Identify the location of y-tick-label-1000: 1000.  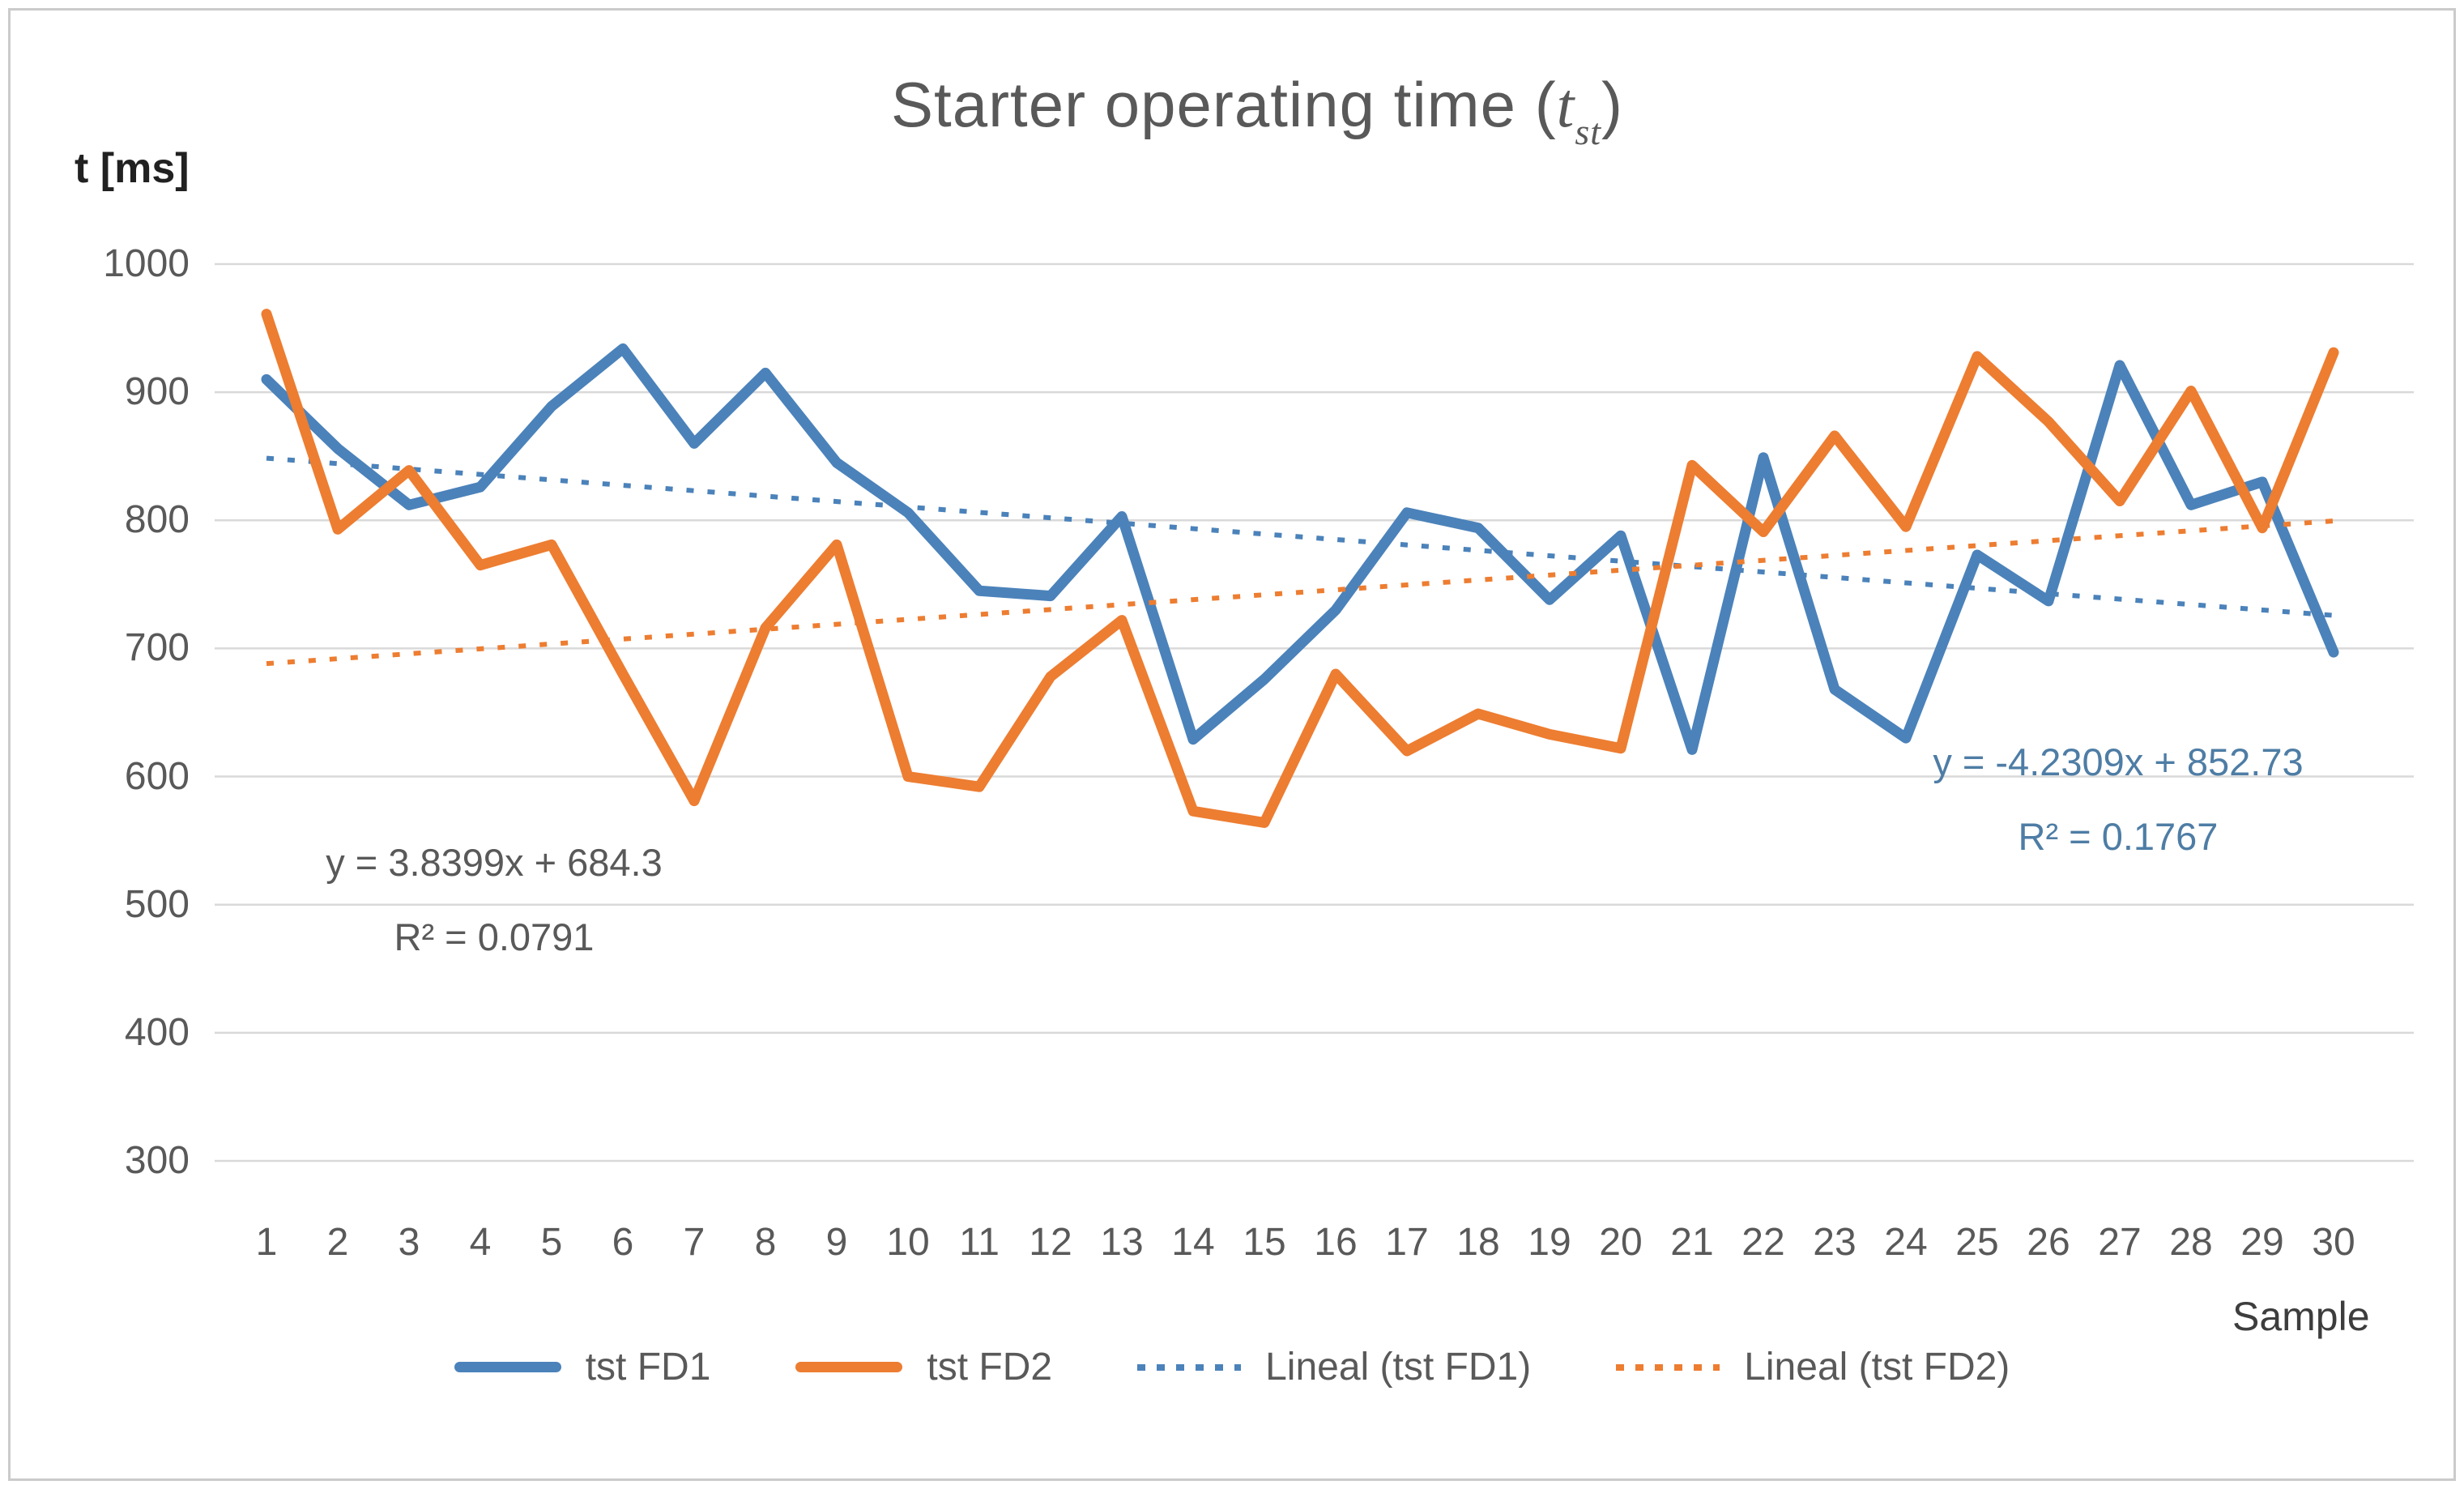
(146, 263).